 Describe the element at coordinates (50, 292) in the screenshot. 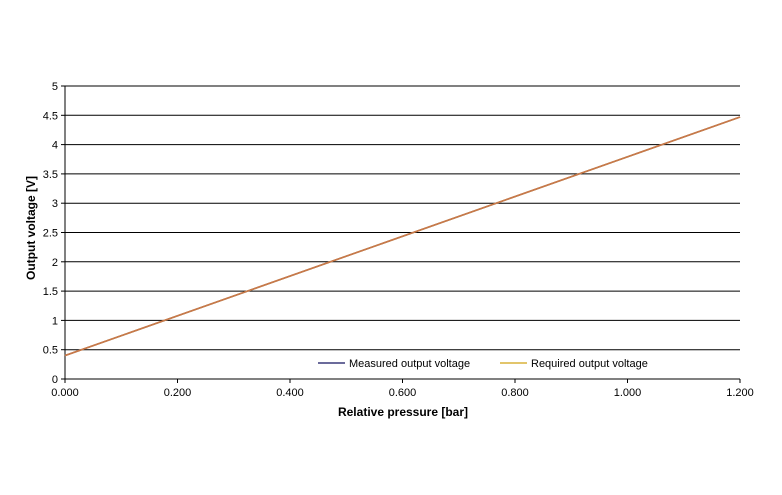

I see `y-tick-label: 1.5` at that location.